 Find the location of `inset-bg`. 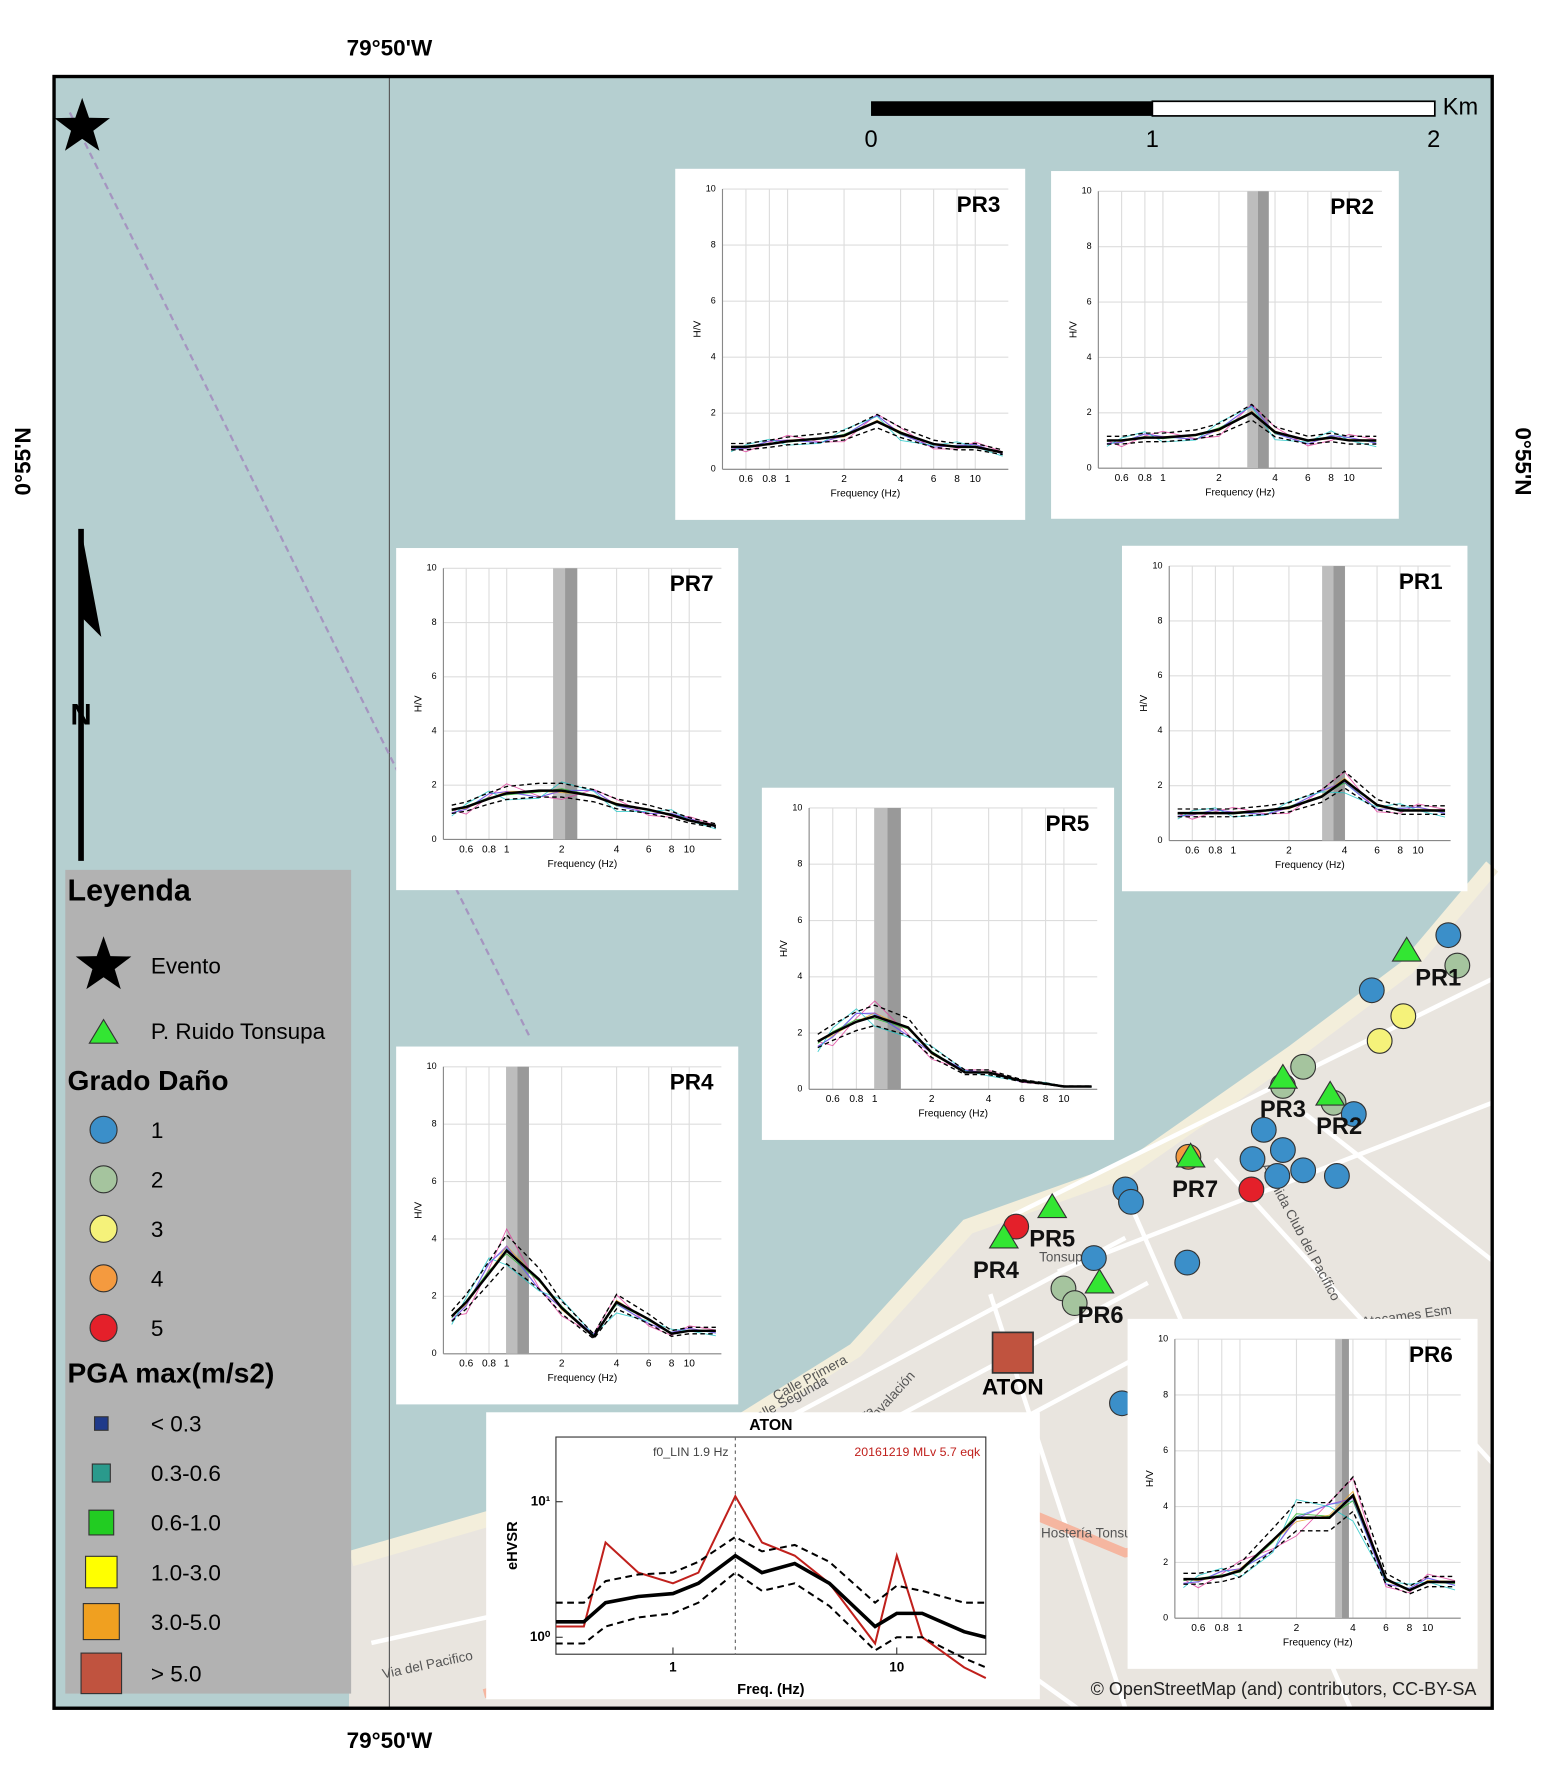

inset-bg is located at coordinates (938, 963).